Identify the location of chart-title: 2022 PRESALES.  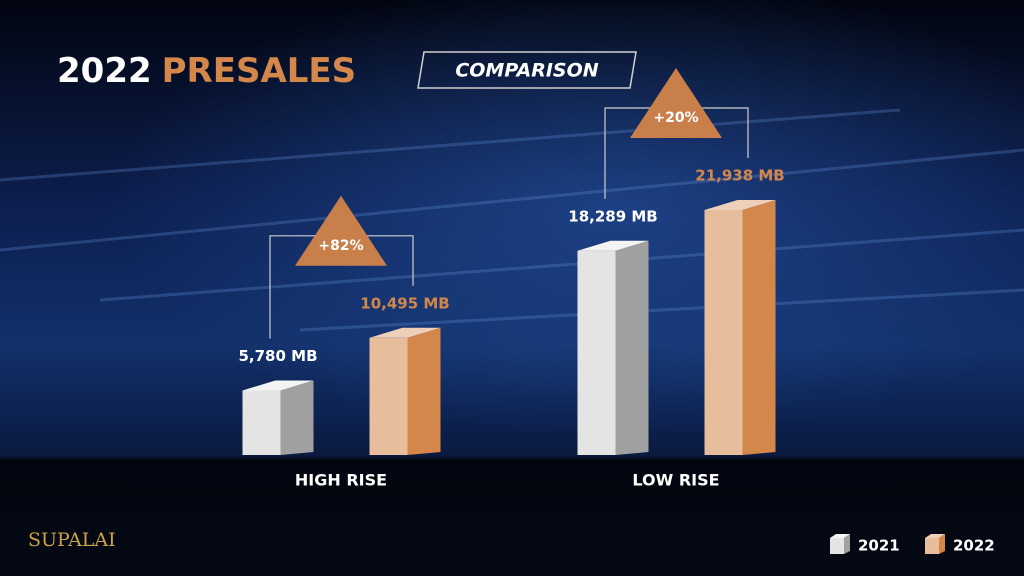
(206, 71).